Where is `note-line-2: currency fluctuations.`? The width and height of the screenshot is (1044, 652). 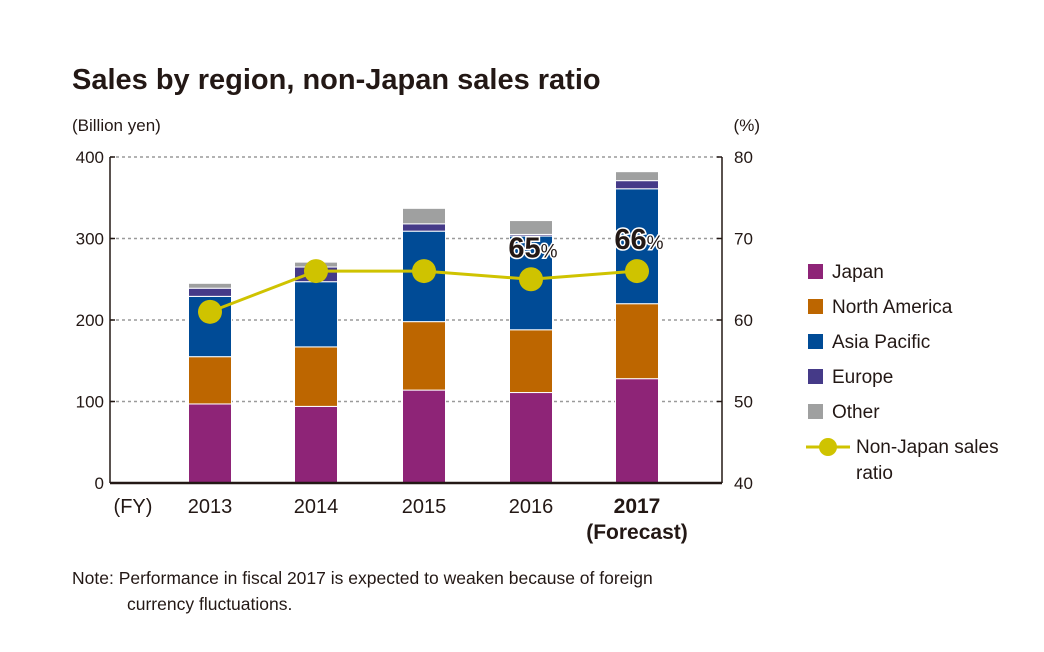 note-line-2: currency fluctuations. is located at coordinates (210, 604).